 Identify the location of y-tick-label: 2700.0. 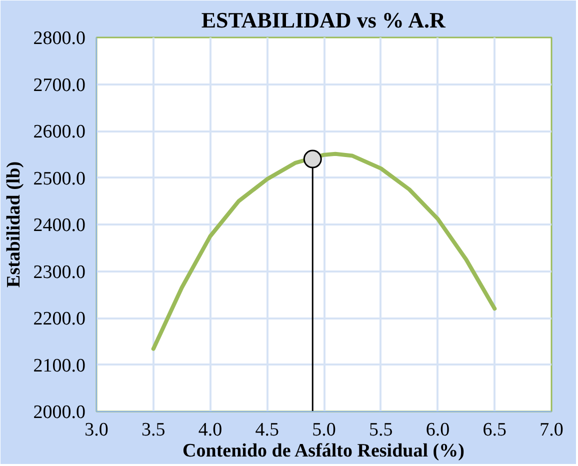
(59, 85).